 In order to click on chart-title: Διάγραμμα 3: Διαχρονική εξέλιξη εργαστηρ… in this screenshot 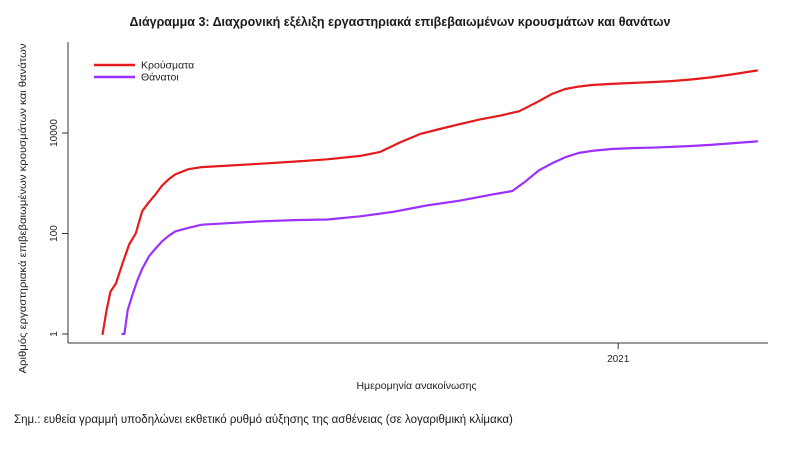, I will do `click(400, 22)`.